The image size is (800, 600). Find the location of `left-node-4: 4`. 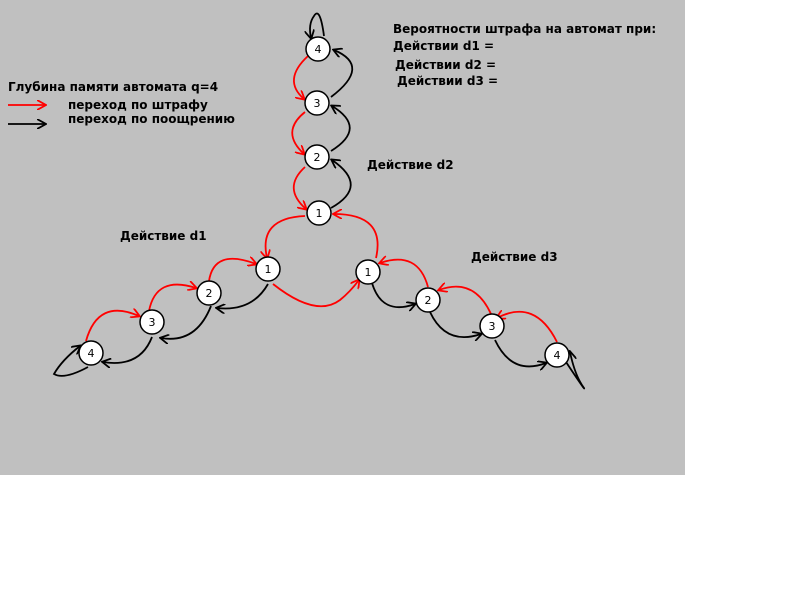

left-node-4: 4 is located at coordinates (91, 353).